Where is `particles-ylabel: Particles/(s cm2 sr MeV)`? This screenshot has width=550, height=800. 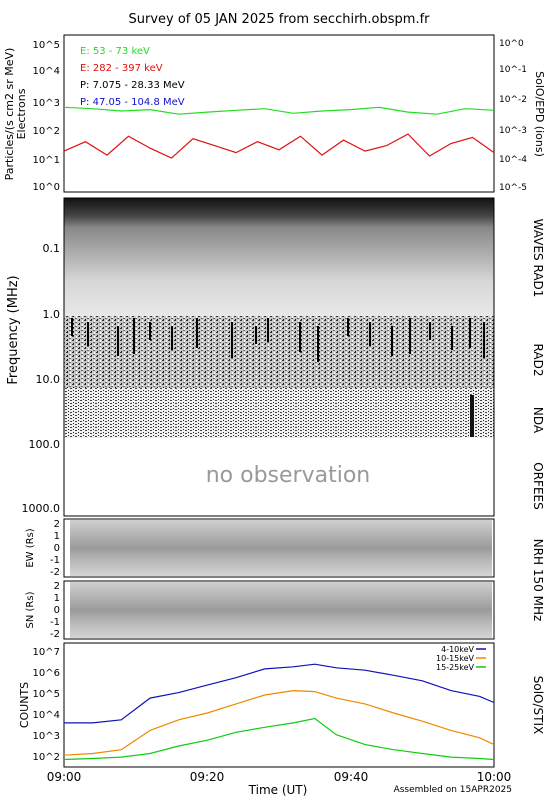 particles-ylabel: Particles/(s cm2 sr MeV) is located at coordinates (9, 114).